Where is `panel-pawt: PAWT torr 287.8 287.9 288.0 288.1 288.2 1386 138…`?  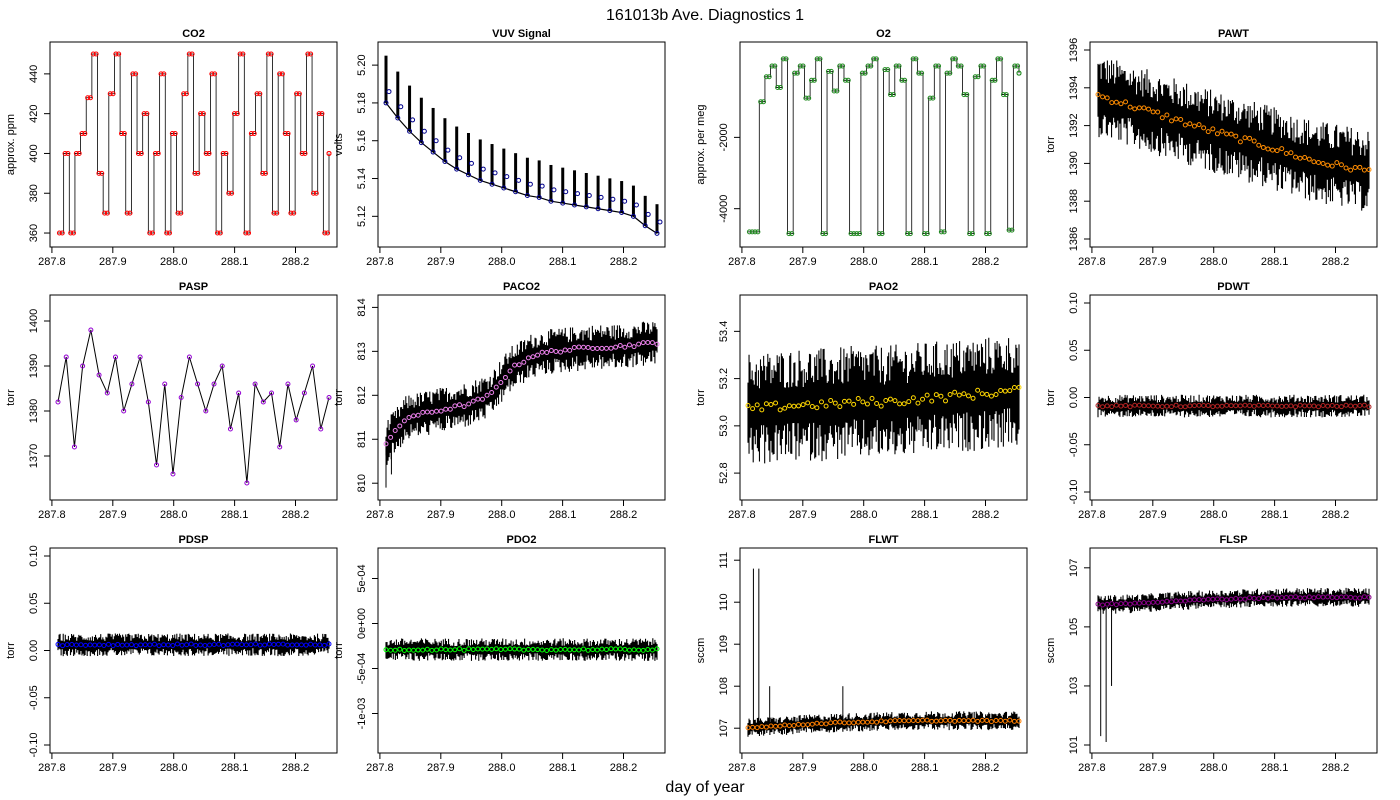
panel-pawt: PAWT torr 287.8 287.9 288.0 288.1 288.2 1386 138… is located at coordinates (1211, 148).